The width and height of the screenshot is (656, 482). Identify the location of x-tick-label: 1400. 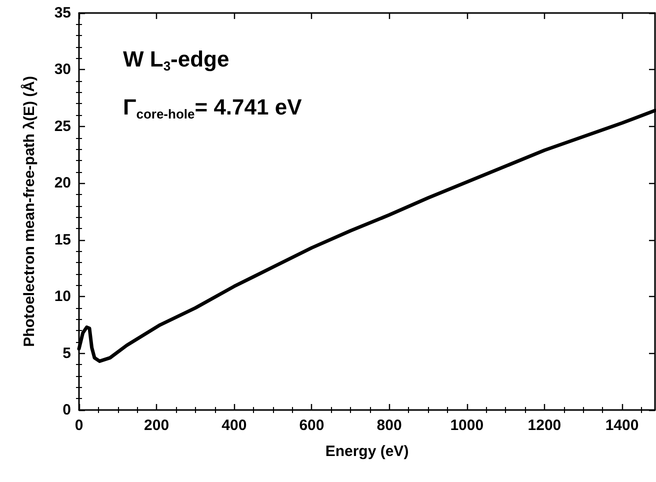
(622, 425).